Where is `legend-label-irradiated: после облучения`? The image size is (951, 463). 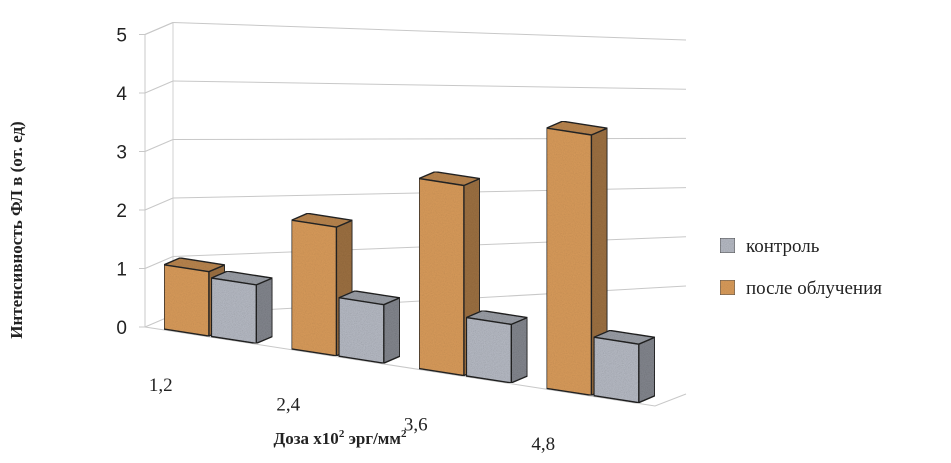 legend-label-irradiated: после облучения is located at coordinates (814, 288).